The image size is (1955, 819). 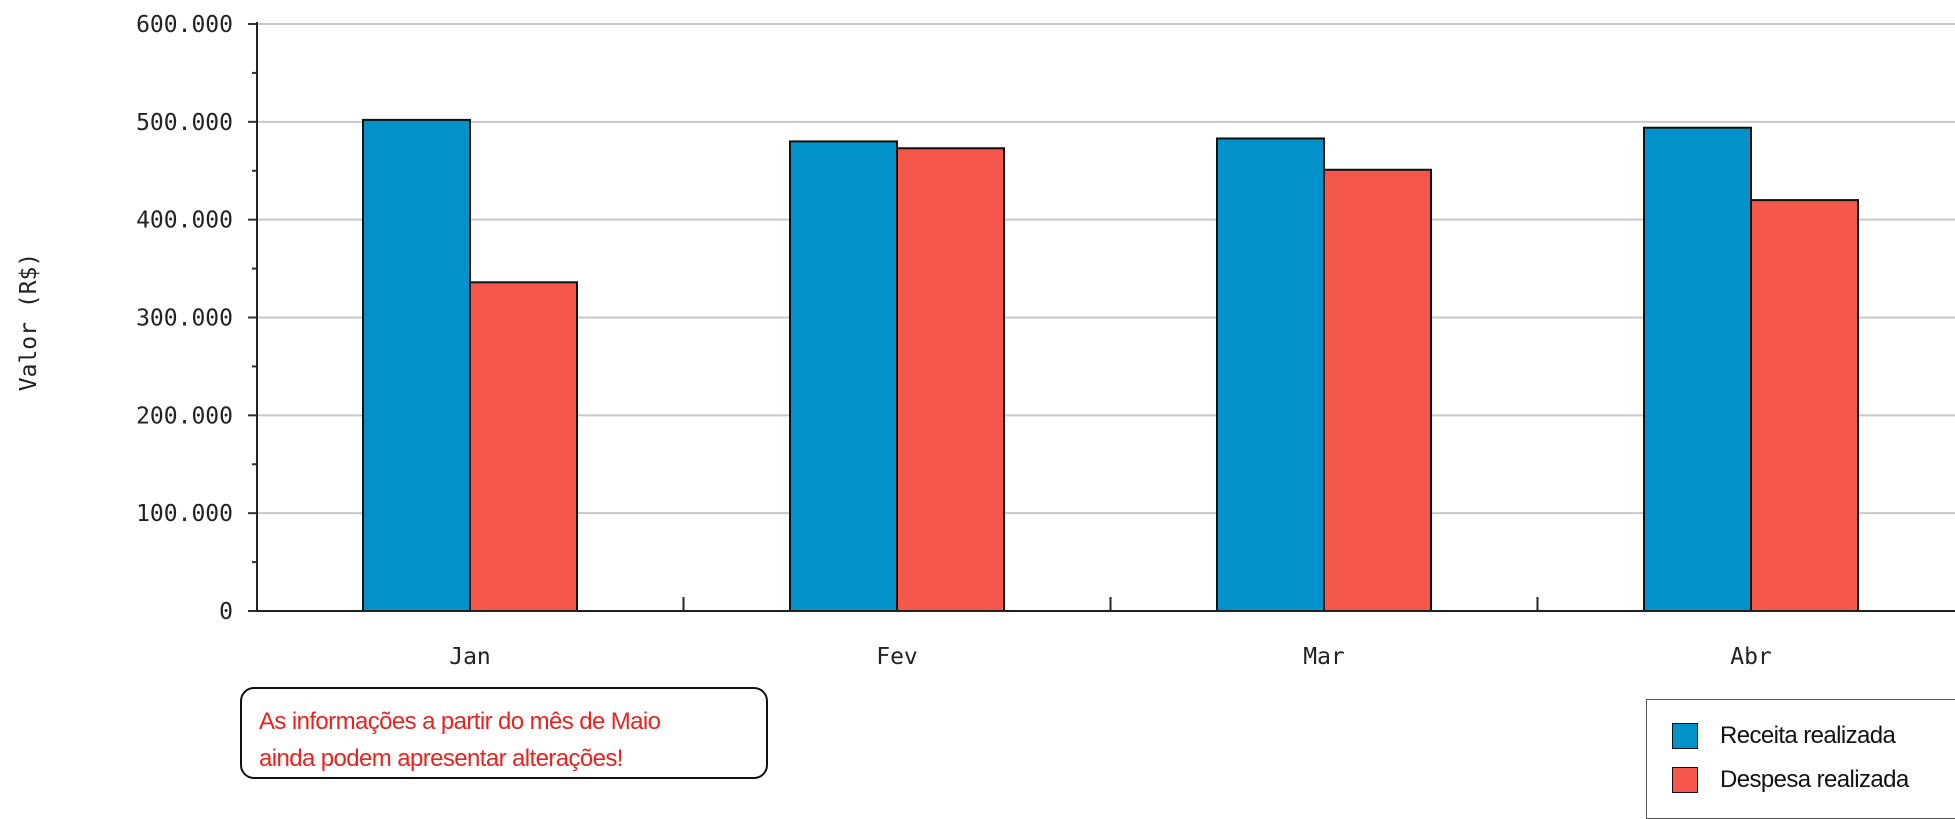 What do you see at coordinates (1685, 736) in the screenshot?
I see `legend-swatch-receita` at bounding box center [1685, 736].